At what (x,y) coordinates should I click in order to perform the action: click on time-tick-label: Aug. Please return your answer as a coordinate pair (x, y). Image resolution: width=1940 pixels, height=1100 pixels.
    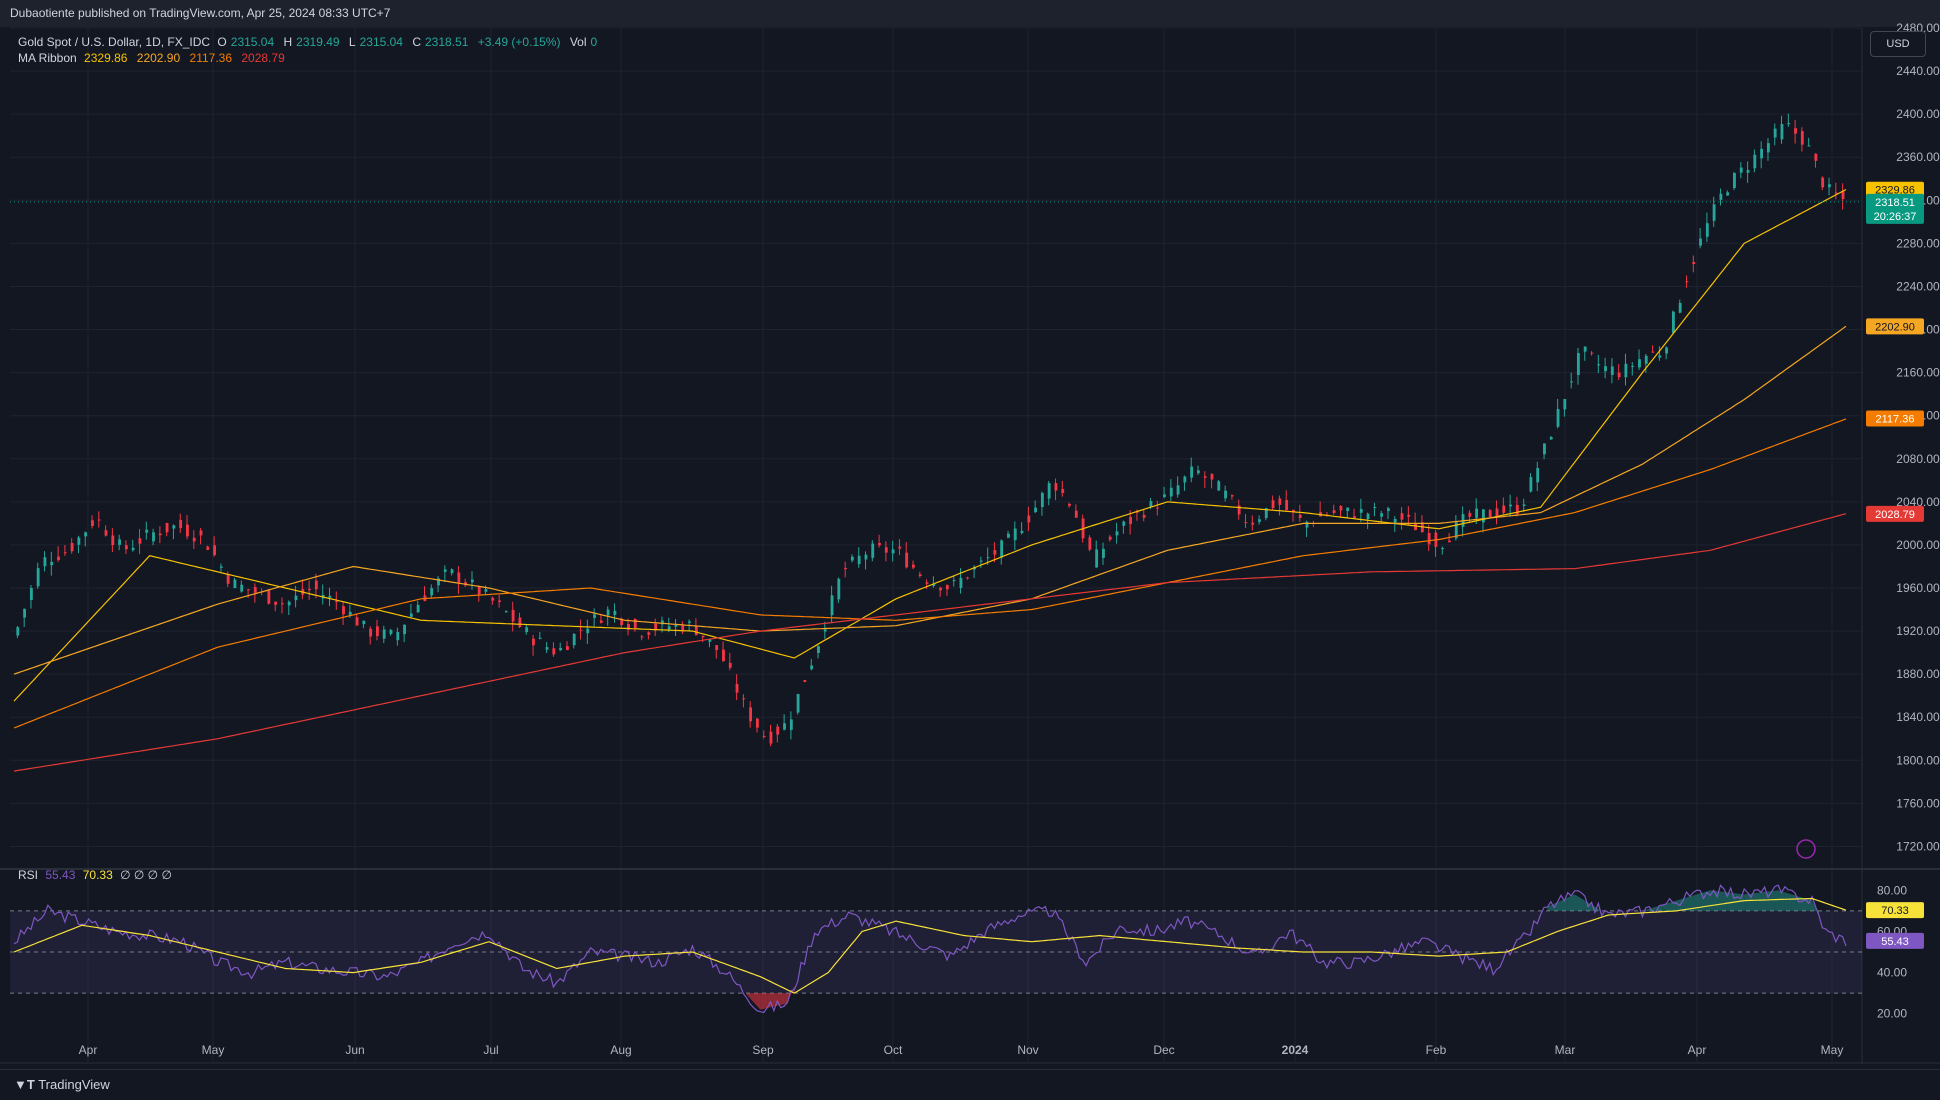
    Looking at the image, I should click on (620, 1050).